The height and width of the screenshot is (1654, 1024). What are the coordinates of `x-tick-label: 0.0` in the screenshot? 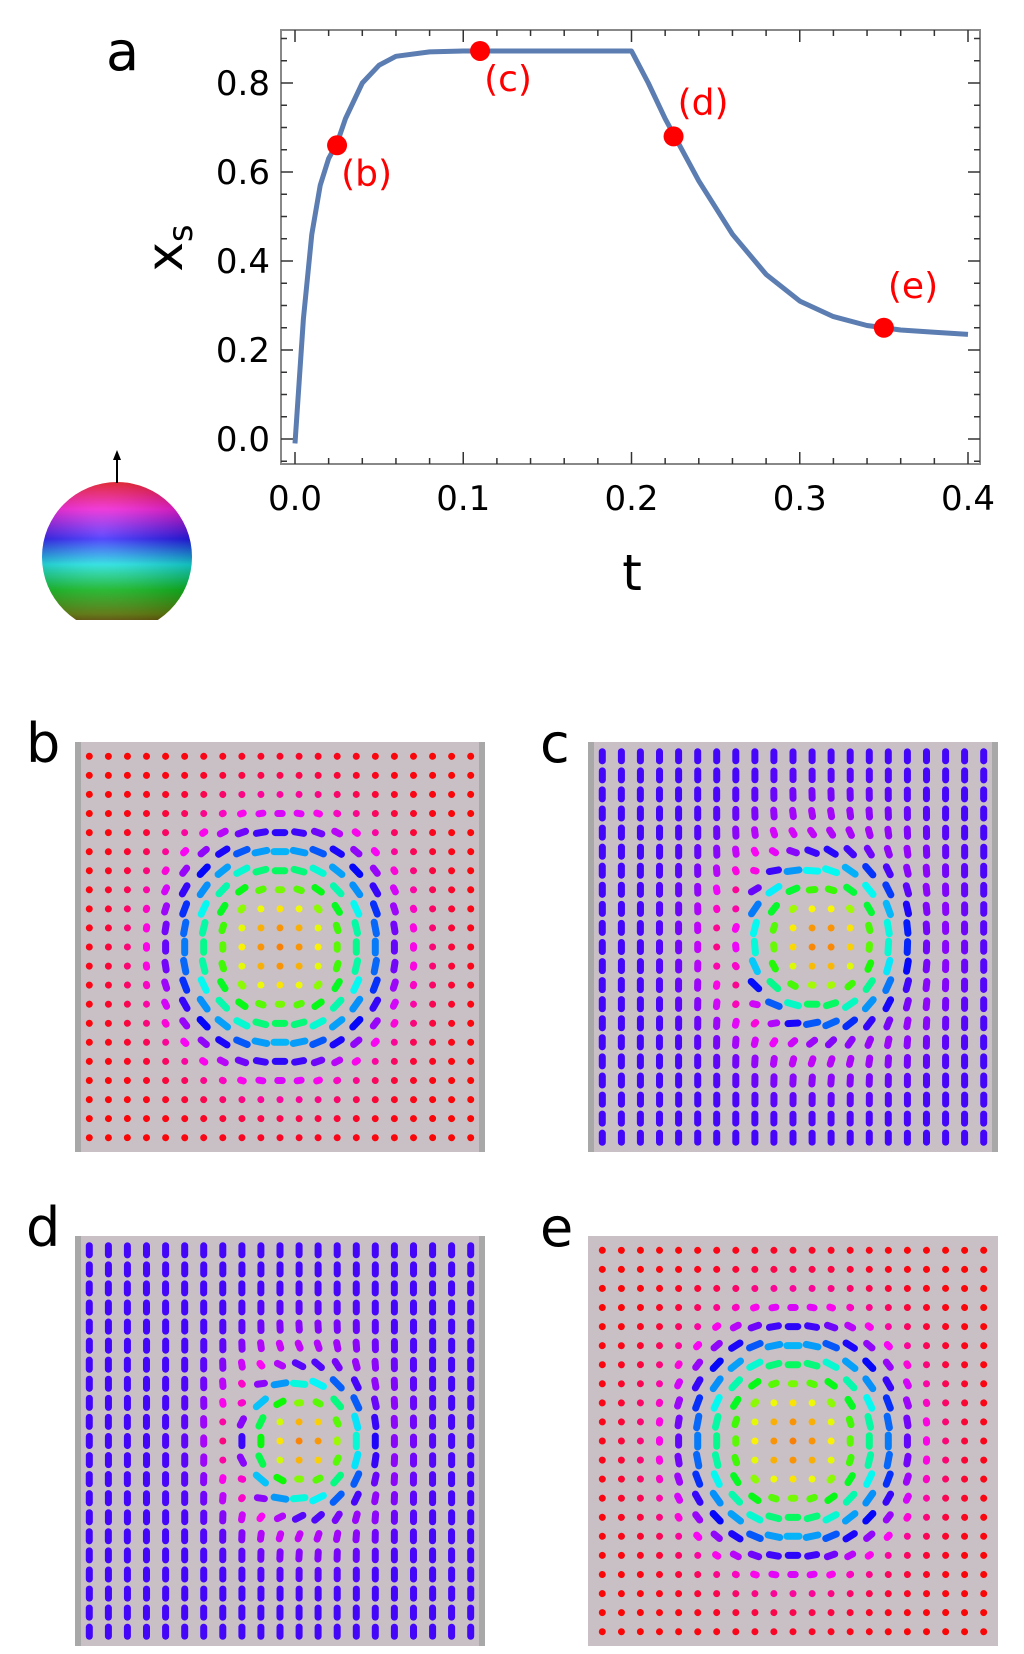 It's located at (295, 499).